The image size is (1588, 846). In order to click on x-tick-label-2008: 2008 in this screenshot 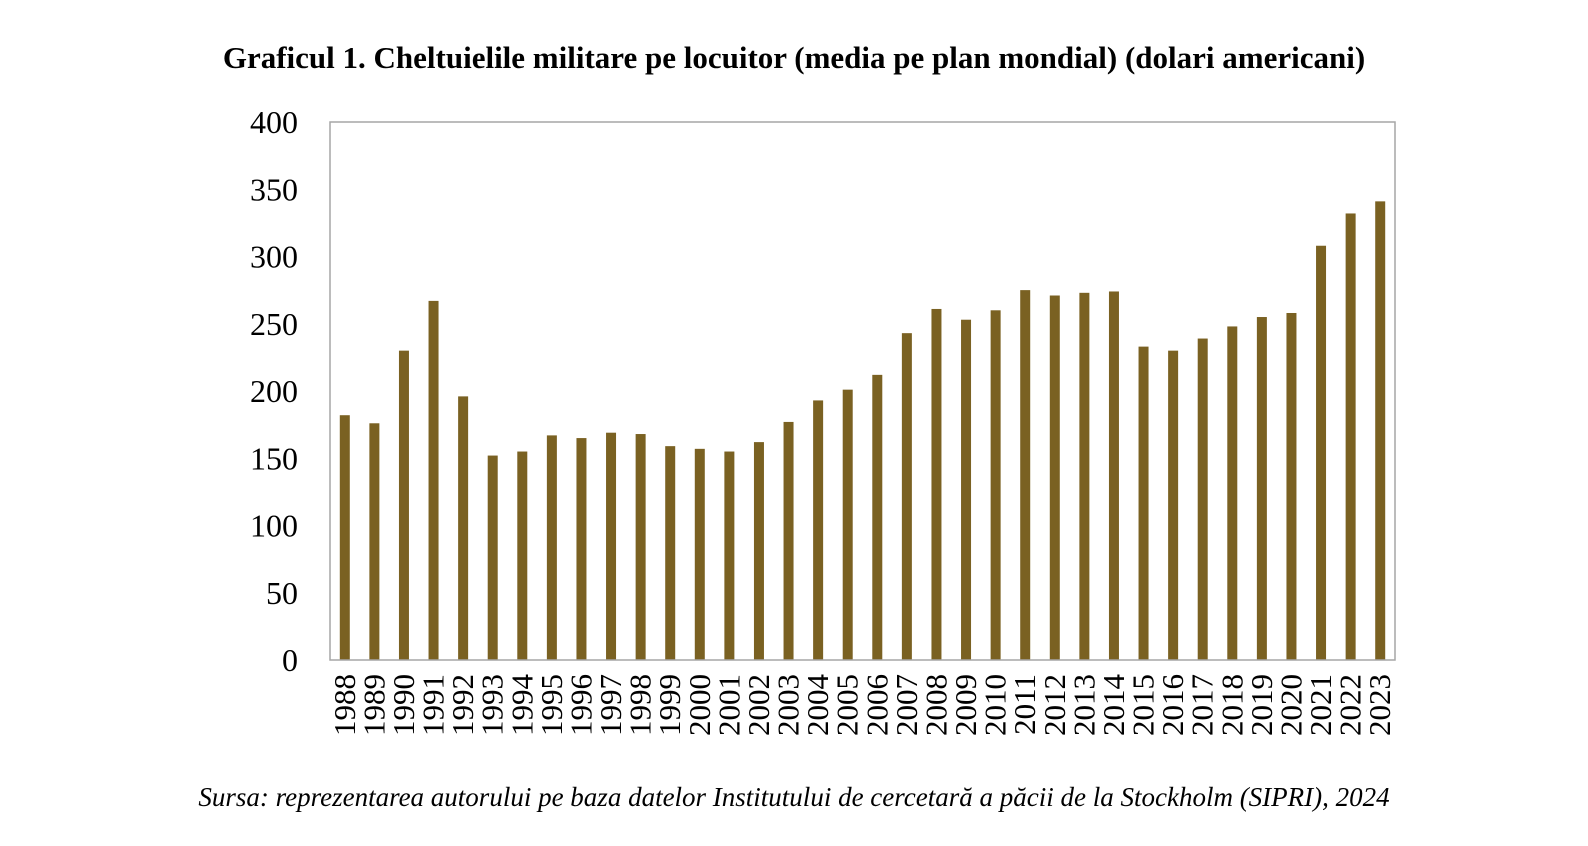, I will do `click(935, 705)`.